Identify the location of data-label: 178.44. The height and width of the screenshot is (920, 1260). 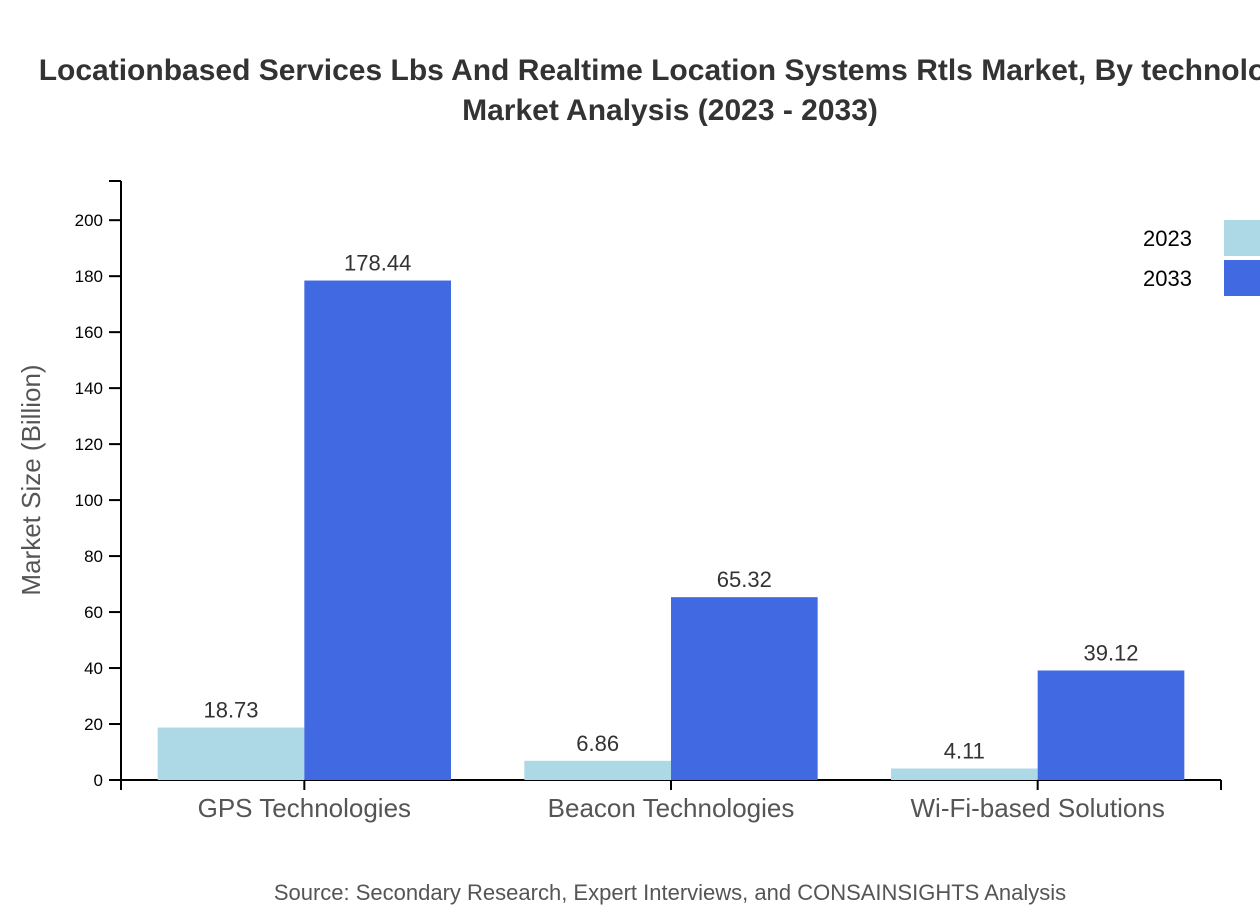
(377, 263).